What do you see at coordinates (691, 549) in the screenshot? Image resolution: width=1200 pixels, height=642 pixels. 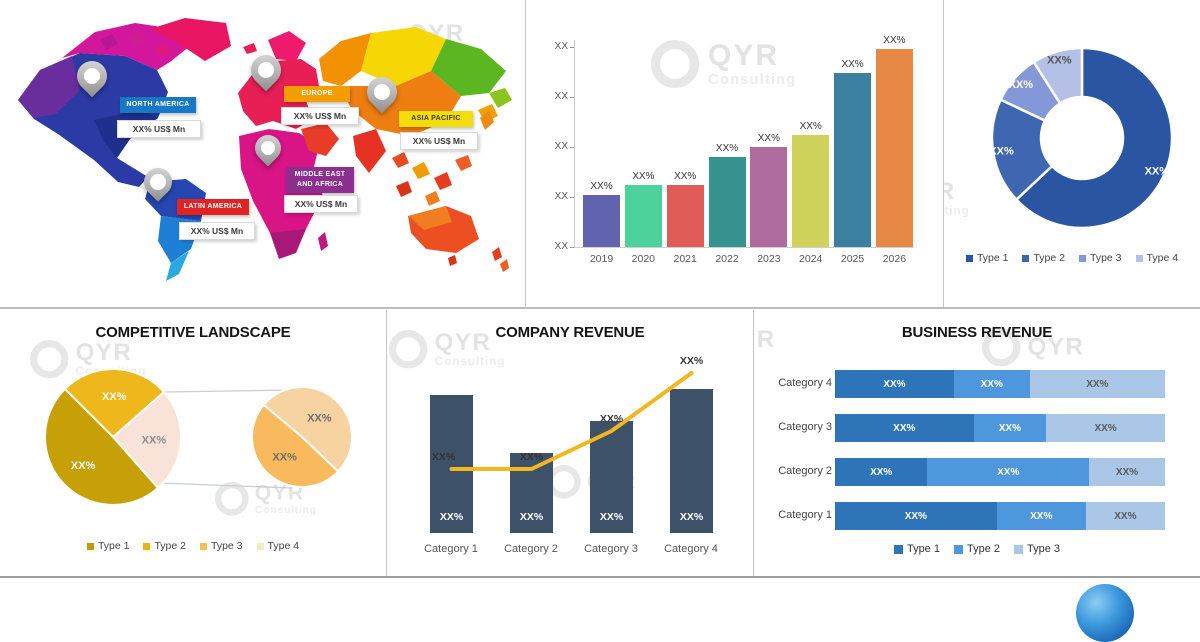 I see `x-tick-label: Category 4` at bounding box center [691, 549].